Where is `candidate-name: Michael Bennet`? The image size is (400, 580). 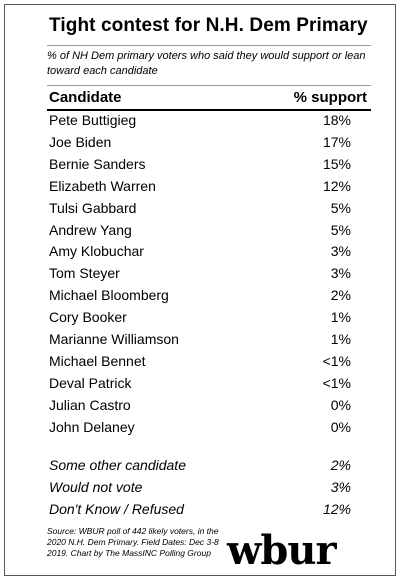 candidate-name: Michael Bennet is located at coordinates (97, 361).